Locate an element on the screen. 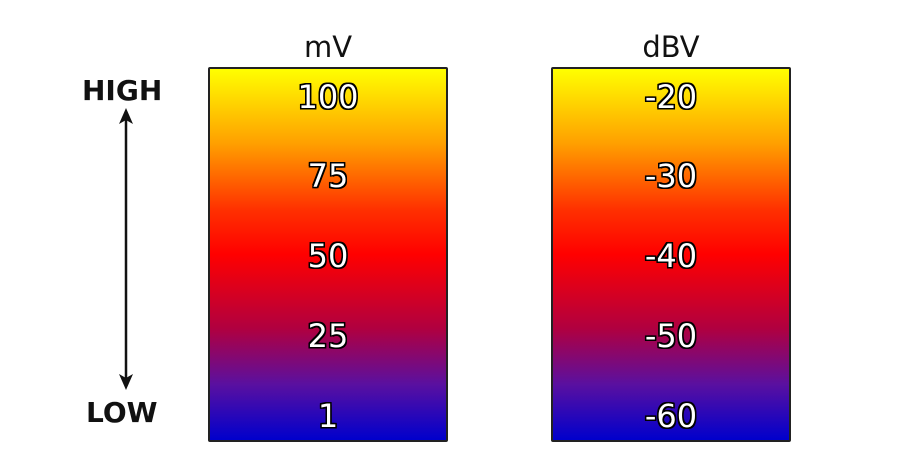  mv-value: 25 is located at coordinates (328, 336).